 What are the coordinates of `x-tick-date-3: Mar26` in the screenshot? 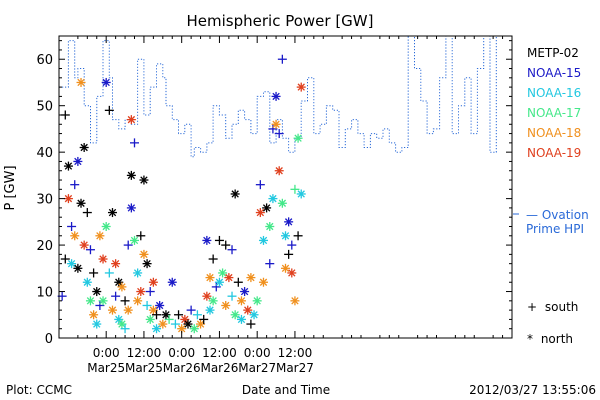 It's located at (219, 368).